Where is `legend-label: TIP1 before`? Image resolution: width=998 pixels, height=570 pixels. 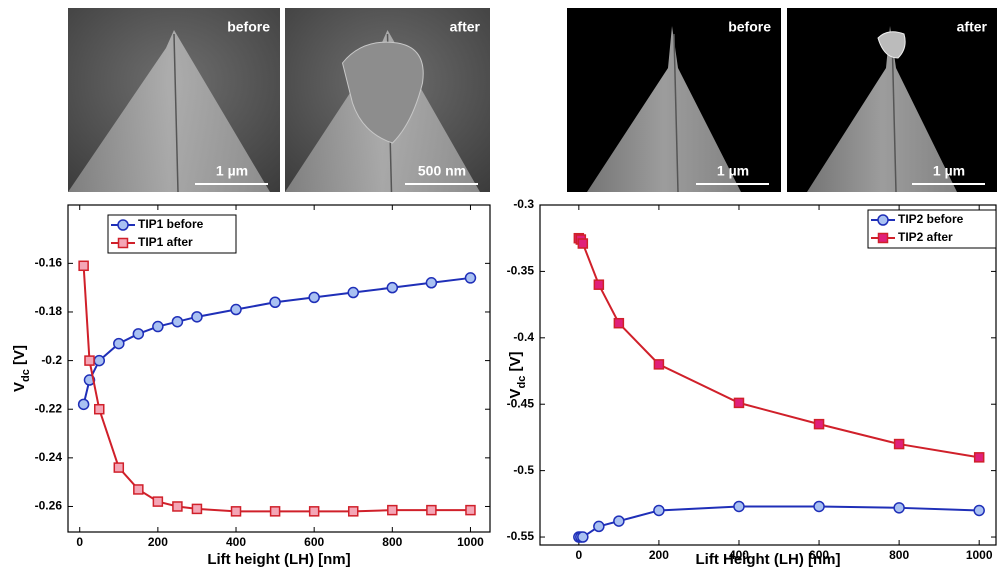
legend-label: TIP1 before is located at coordinates (171, 224).